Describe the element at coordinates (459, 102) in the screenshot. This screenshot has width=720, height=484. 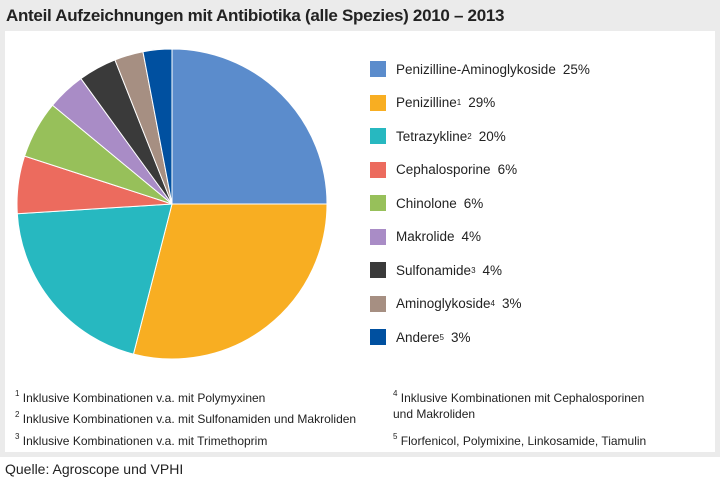
I see `legend-footnote-ref: 1` at that location.